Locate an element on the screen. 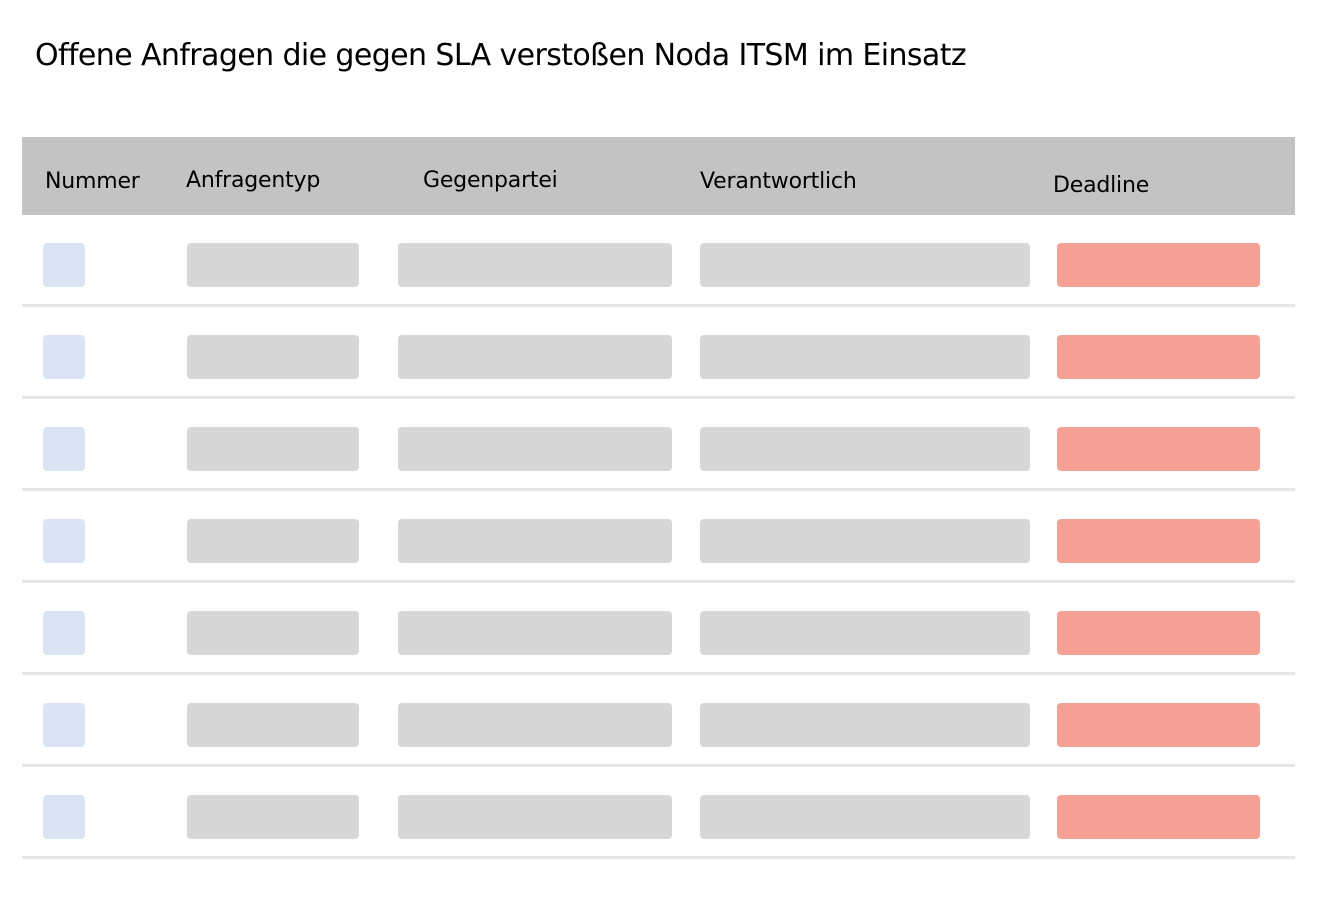 The width and height of the screenshot is (1331, 901). column-header-gegenpartei: Gegenpartei is located at coordinates (490, 180).